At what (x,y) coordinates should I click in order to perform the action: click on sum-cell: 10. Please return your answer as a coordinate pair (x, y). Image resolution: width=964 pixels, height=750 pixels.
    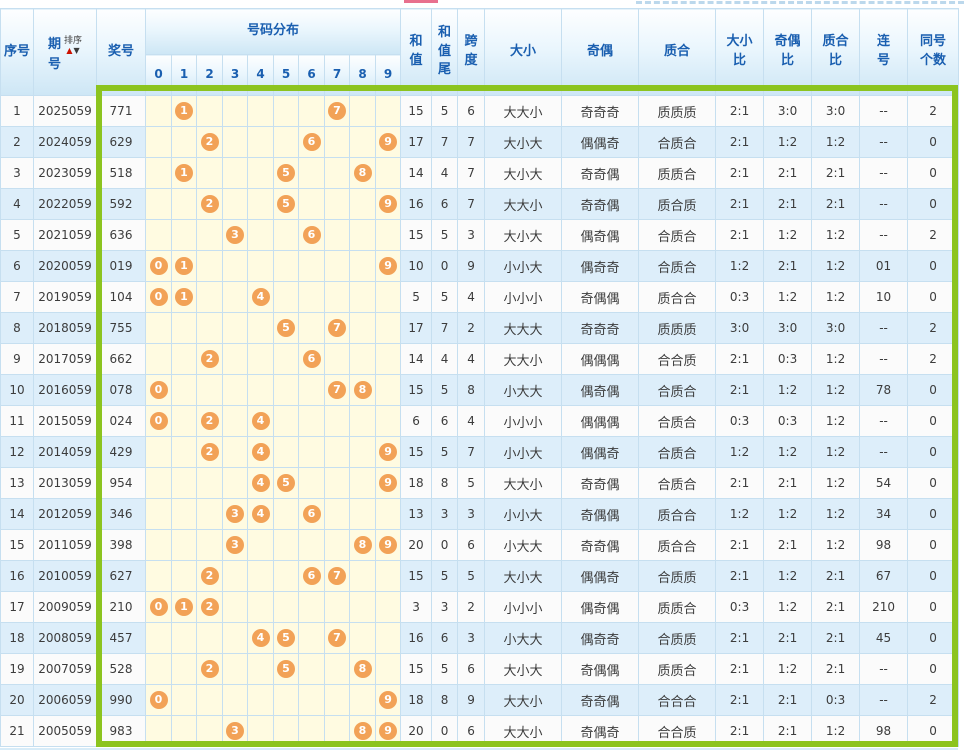
    Looking at the image, I should click on (416, 266).